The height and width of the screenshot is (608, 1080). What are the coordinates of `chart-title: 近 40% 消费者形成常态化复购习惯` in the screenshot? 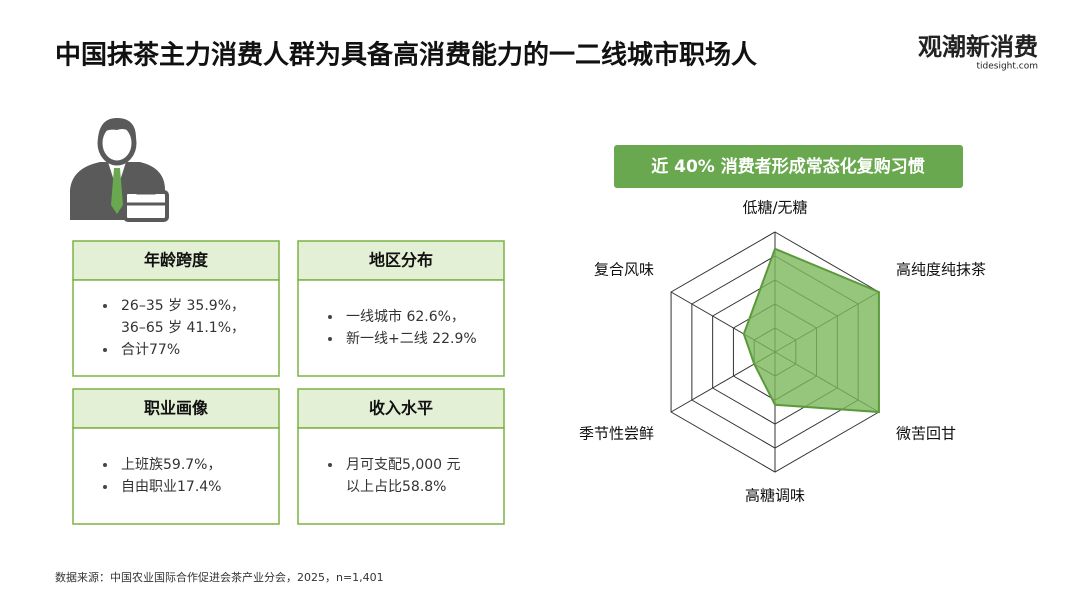 It's located at (788, 166).